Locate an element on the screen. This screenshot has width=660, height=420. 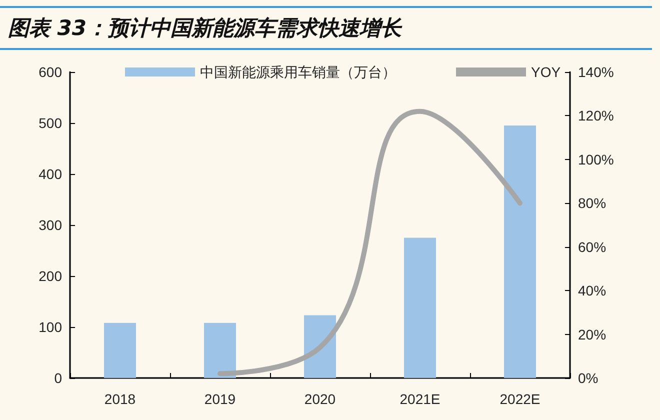
y-tick-label: 0 is located at coordinates (58, 378).